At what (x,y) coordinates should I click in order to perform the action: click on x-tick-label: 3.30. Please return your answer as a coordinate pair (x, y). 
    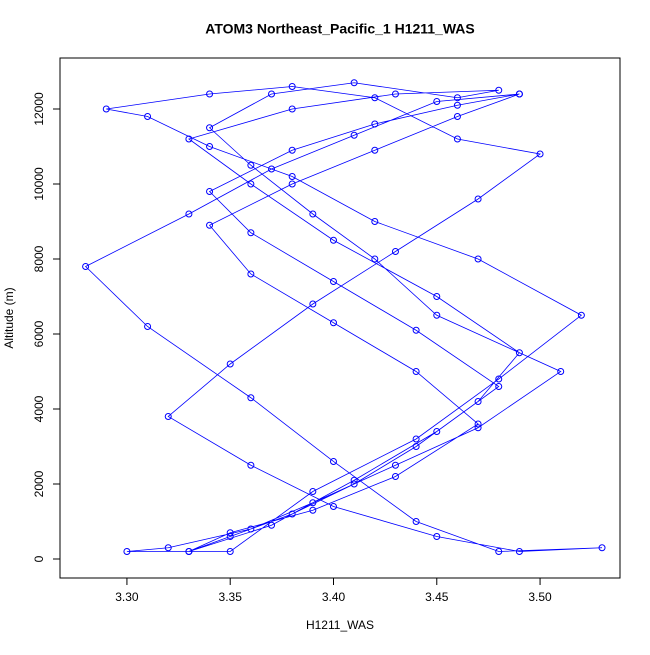
    Looking at the image, I should click on (127, 597).